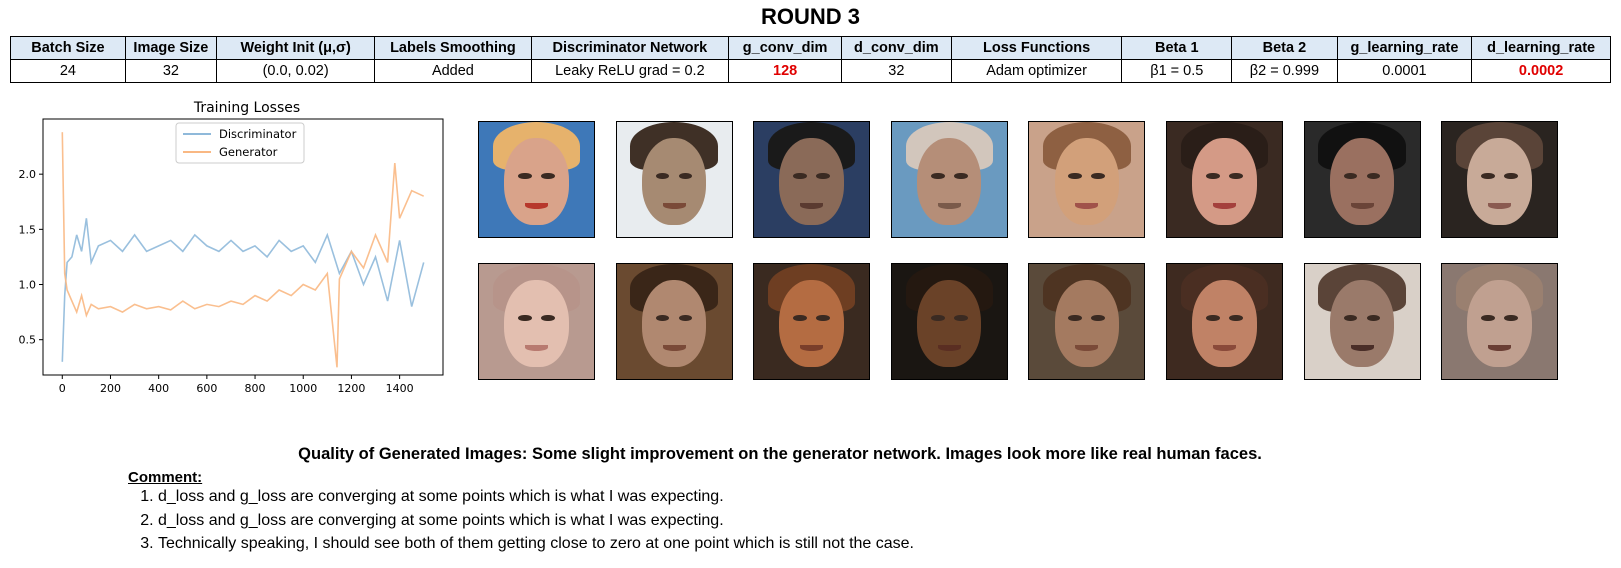 This screenshot has width=1621, height=568. What do you see at coordinates (630, 71) in the screenshot?
I see `table-cell: Leaky ReLU grad = 0.2` at bounding box center [630, 71].